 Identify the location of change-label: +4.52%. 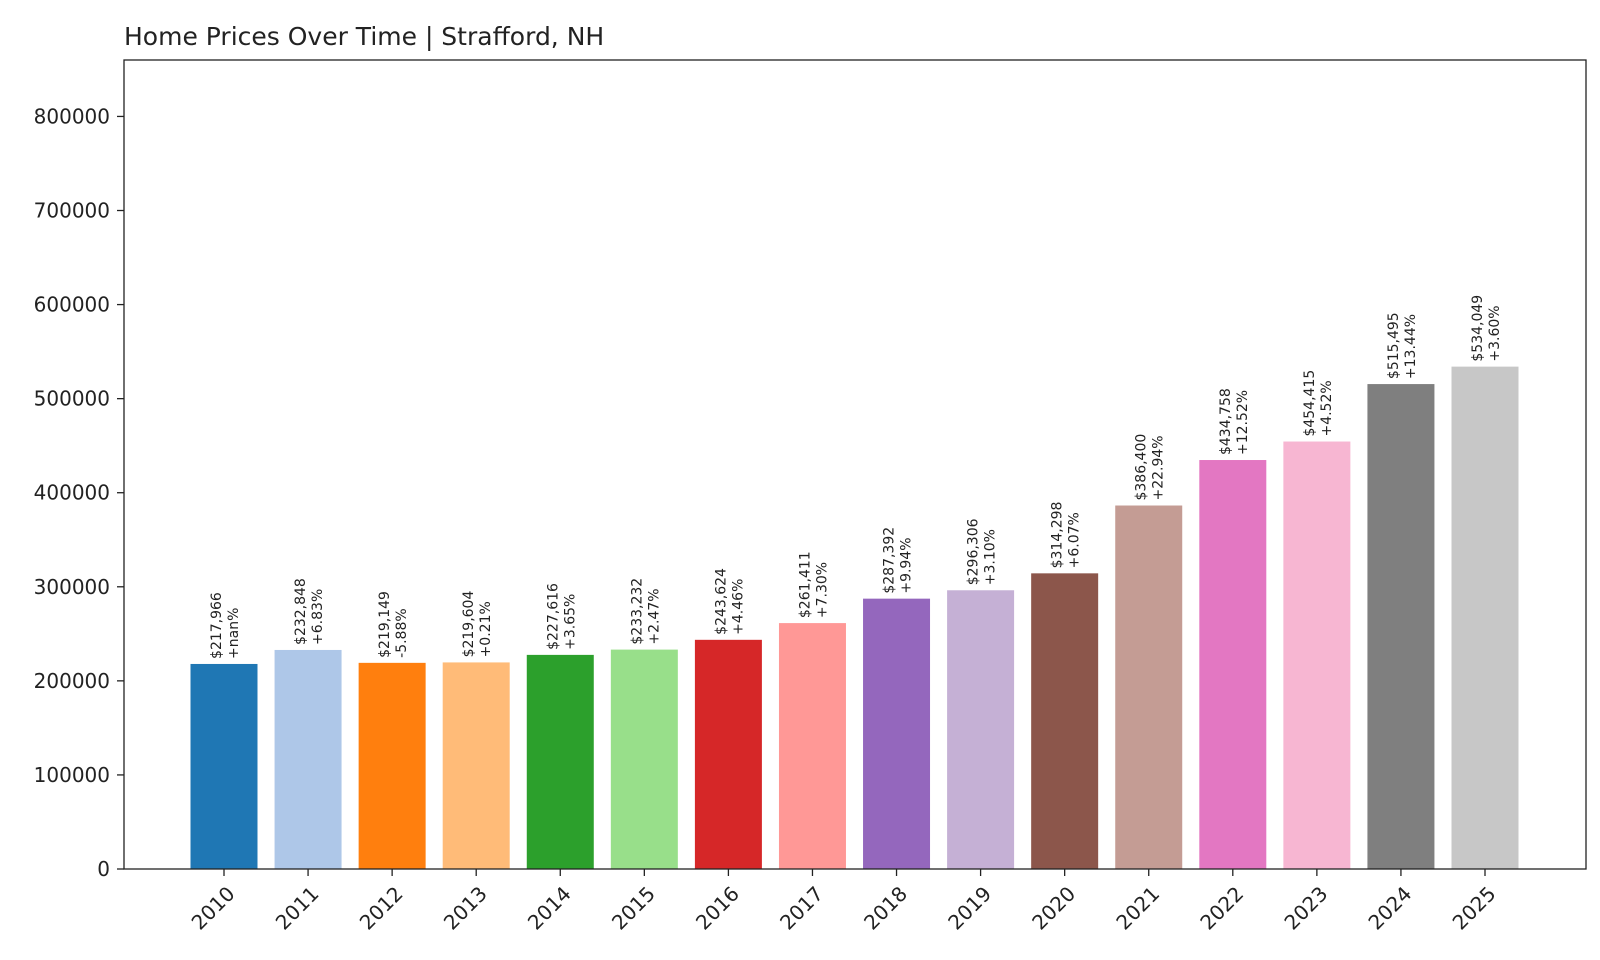
(1327, 408).